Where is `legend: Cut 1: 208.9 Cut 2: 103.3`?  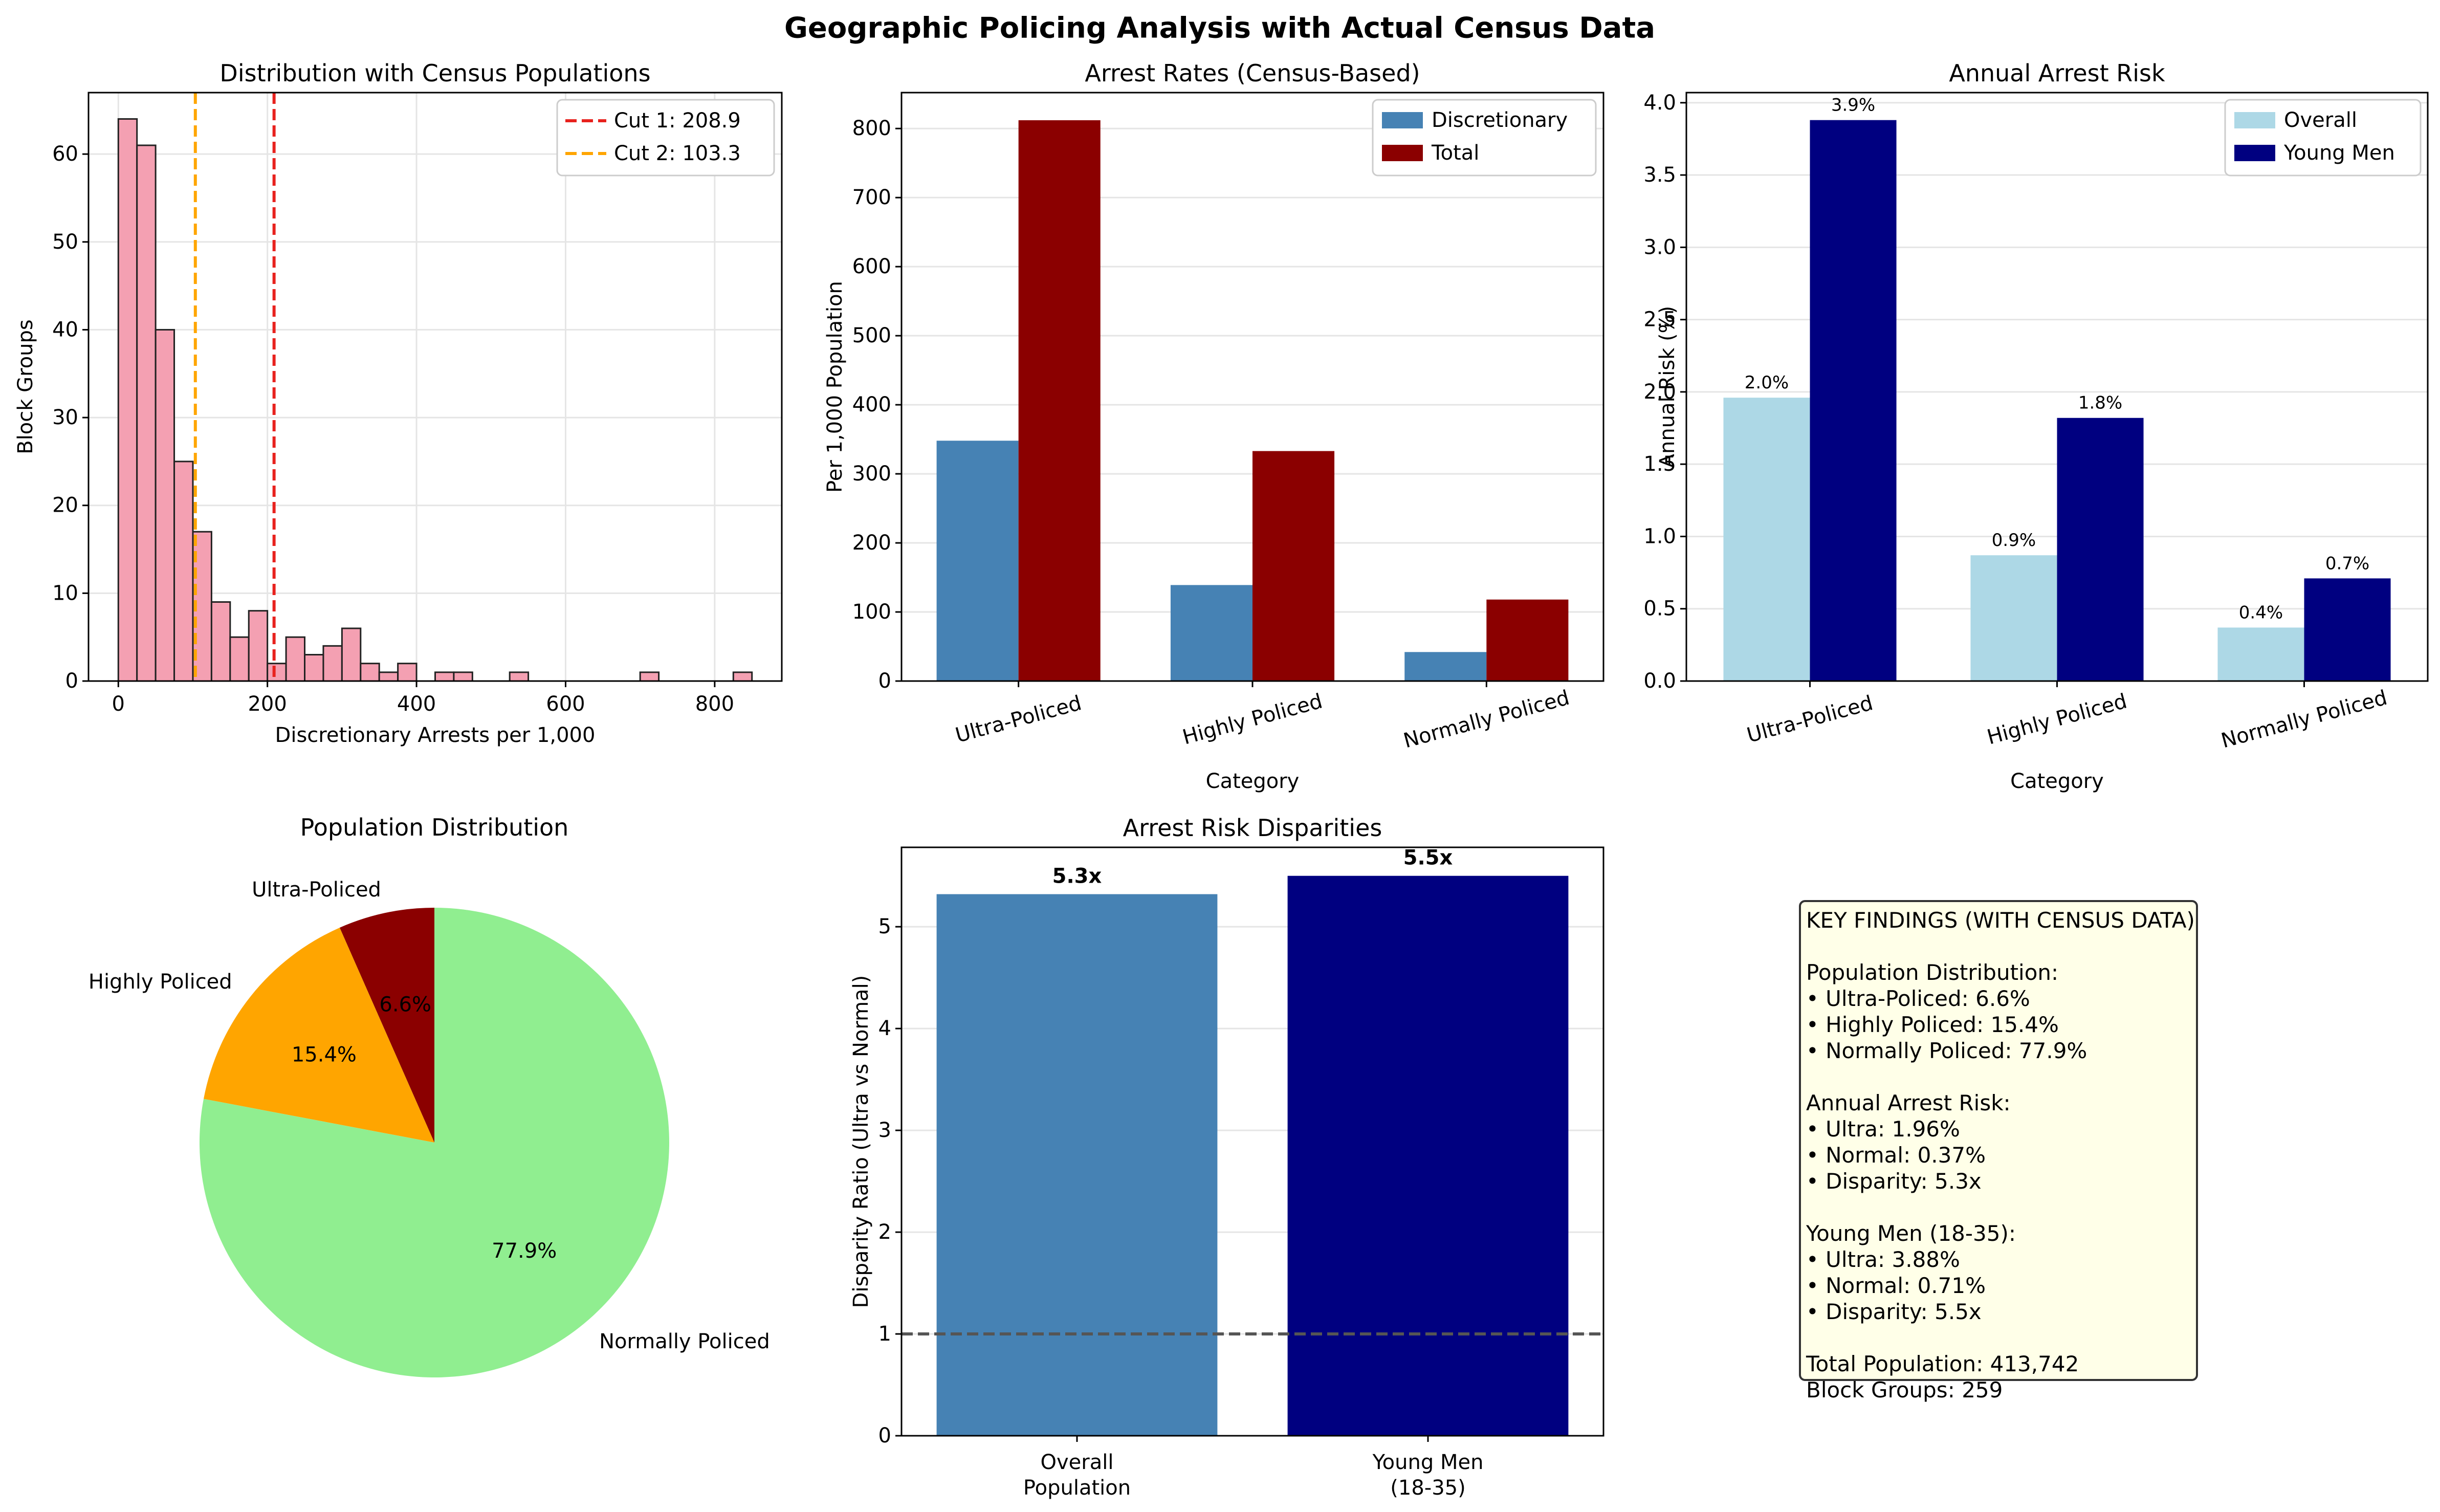 legend: Cut 1: 208.9 Cut 2: 103.3 is located at coordinates (665, 138).